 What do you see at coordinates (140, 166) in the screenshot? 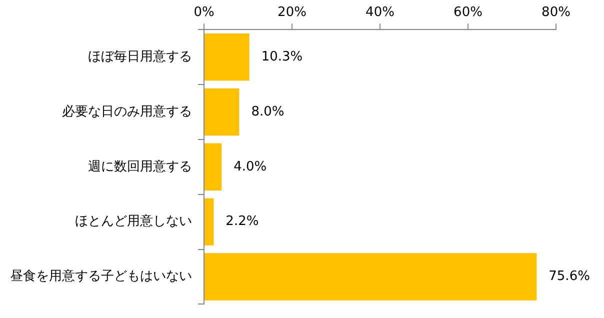
I see `y-tick-label: 週に数回用意する` at bounding box center [140, 166].